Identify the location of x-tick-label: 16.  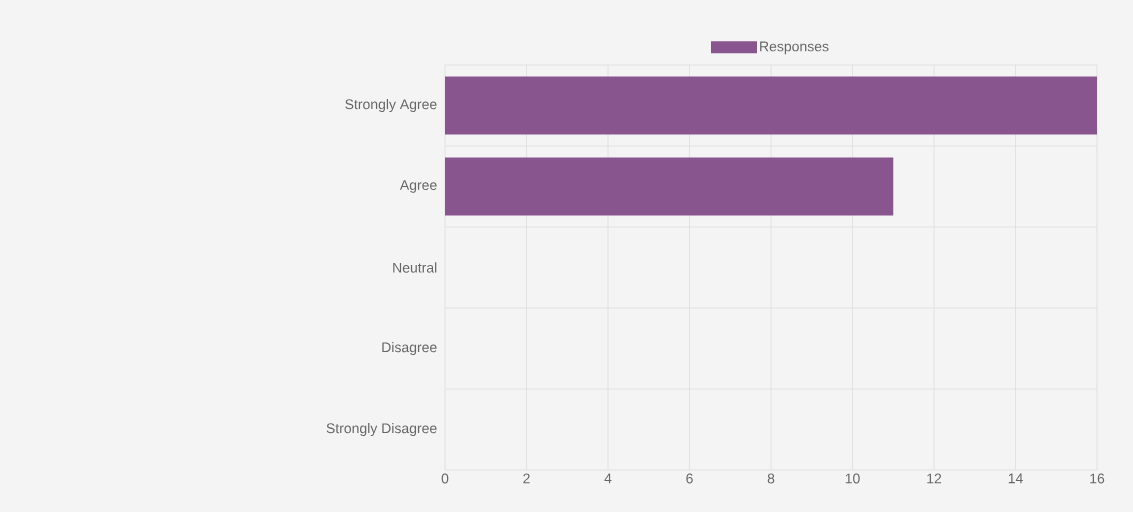
(1097, 478).